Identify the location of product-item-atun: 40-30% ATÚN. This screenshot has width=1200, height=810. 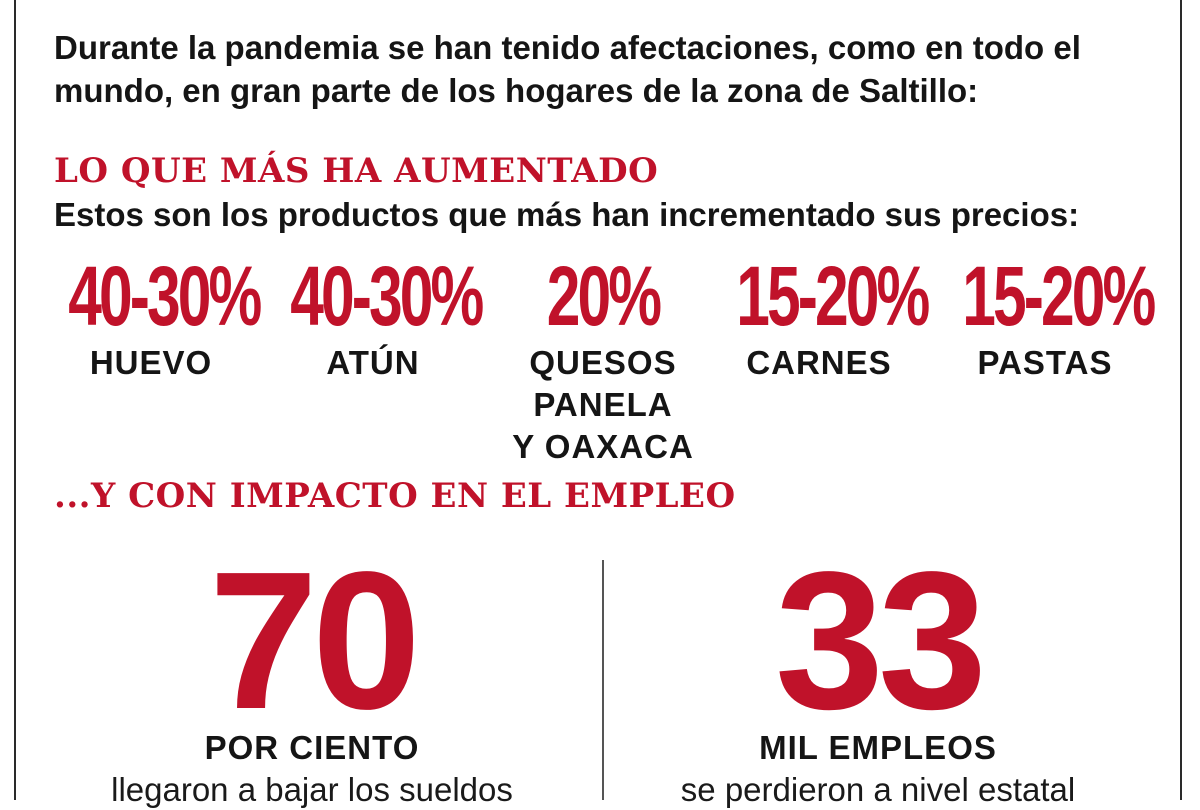
(373, 318).